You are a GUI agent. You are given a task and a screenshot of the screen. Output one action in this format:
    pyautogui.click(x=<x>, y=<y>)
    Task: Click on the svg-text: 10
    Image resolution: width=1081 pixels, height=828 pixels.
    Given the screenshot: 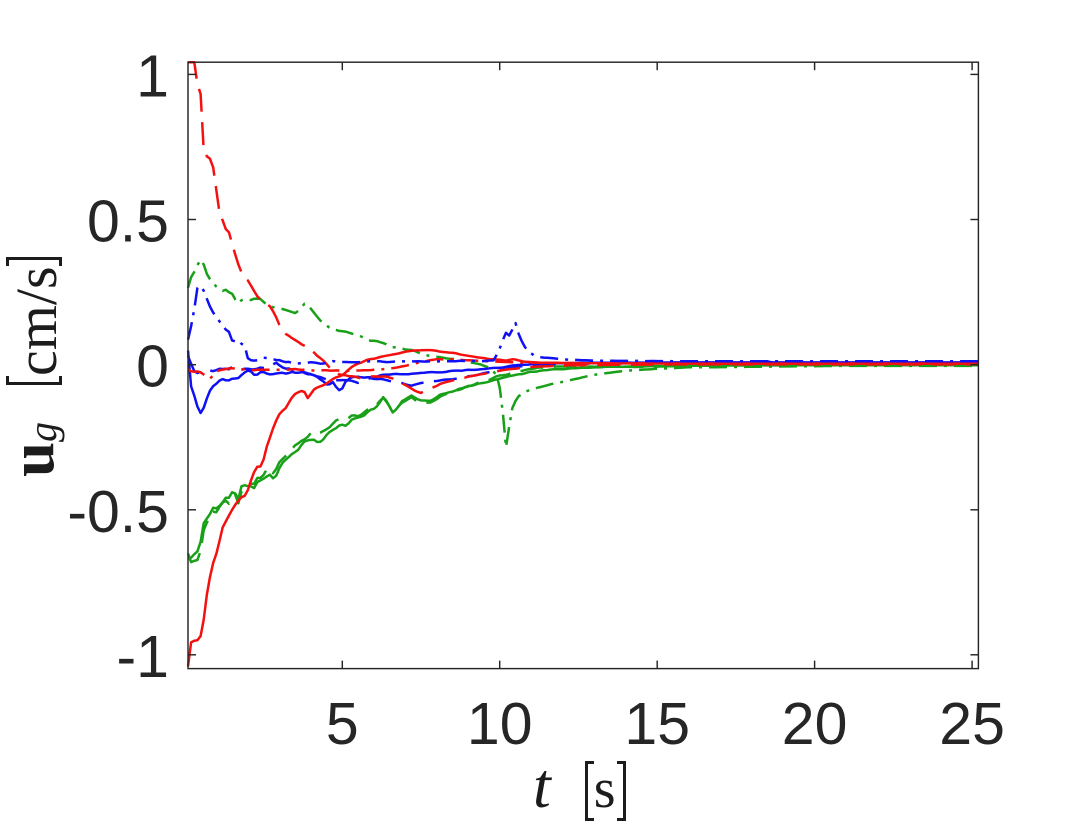 What is the action you would take?
    pyautogui.click(x=500, y=724)
    